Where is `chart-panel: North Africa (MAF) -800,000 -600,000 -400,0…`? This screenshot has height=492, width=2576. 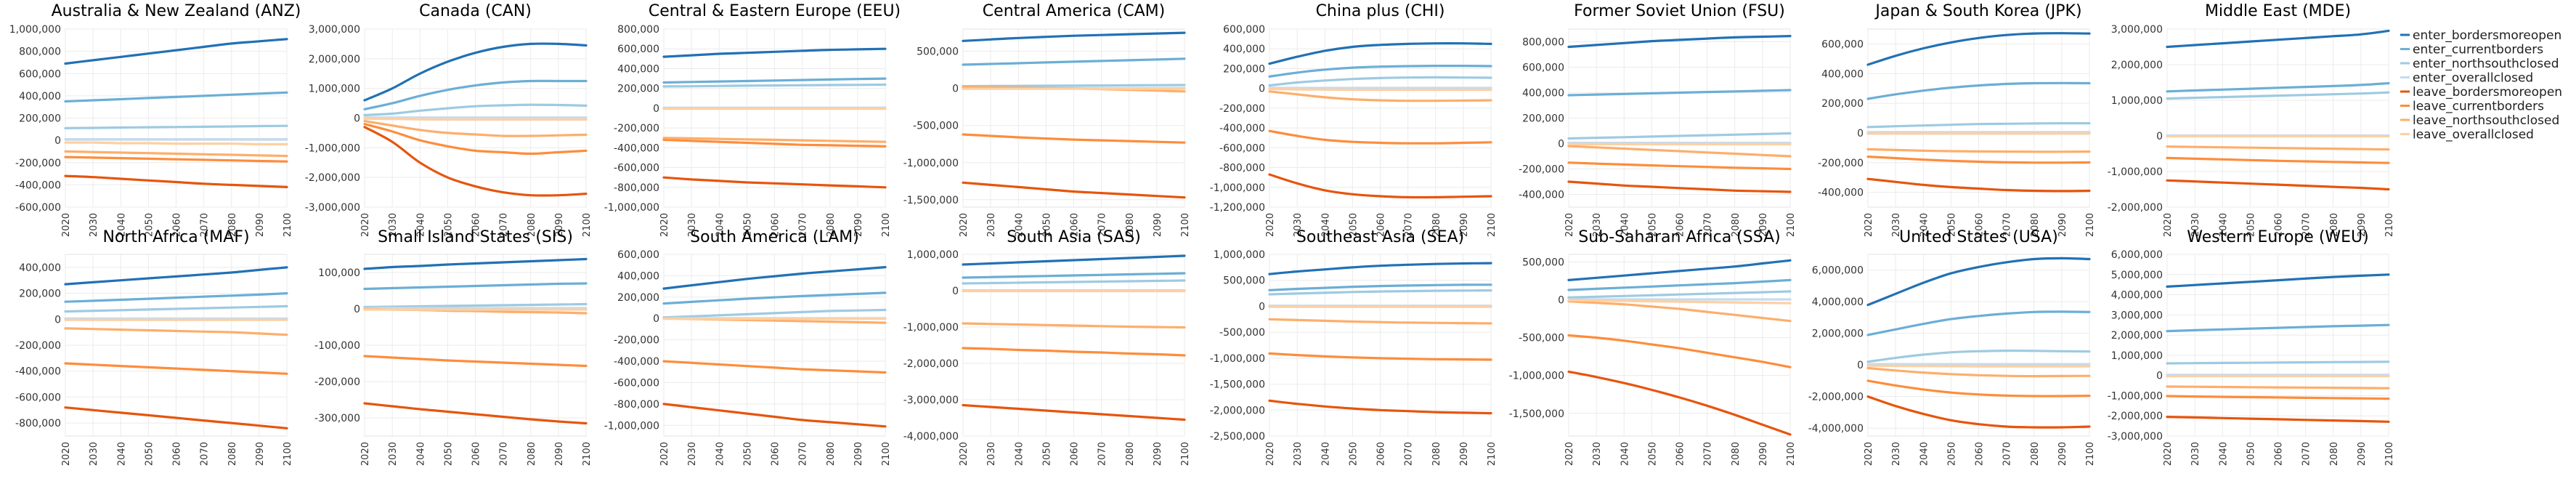 chart-panel: North Africa (MAF) -800,000 -600,000 -400,0… is located at coordinates (154, 347).